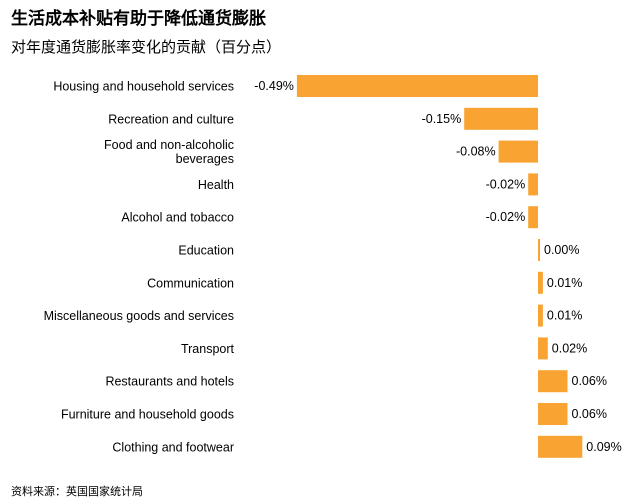 This screenshot has height=504, width=636. What do you see at coordinates (216, 185) in the screenshot?
I see `category-label: Health` at bounding box center [216, 185].